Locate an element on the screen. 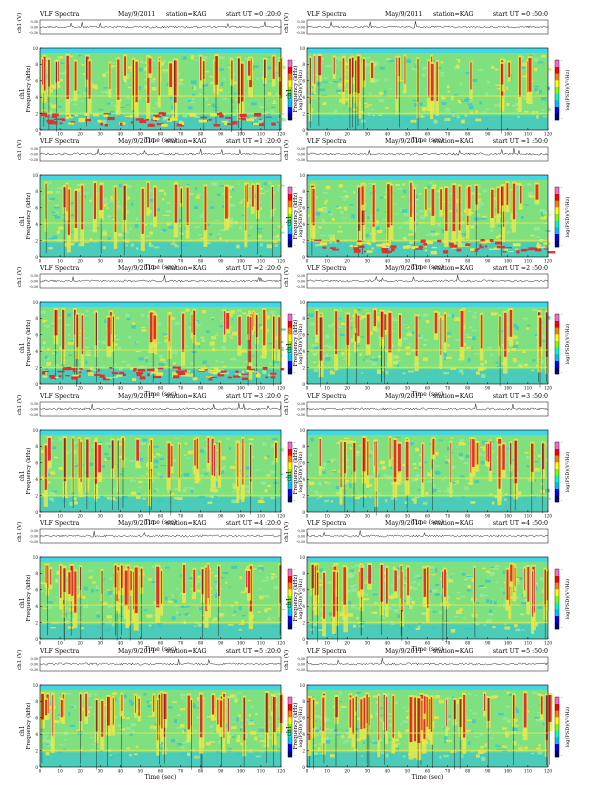  x-tick-label: 100 is located at coordinates (508, 261).